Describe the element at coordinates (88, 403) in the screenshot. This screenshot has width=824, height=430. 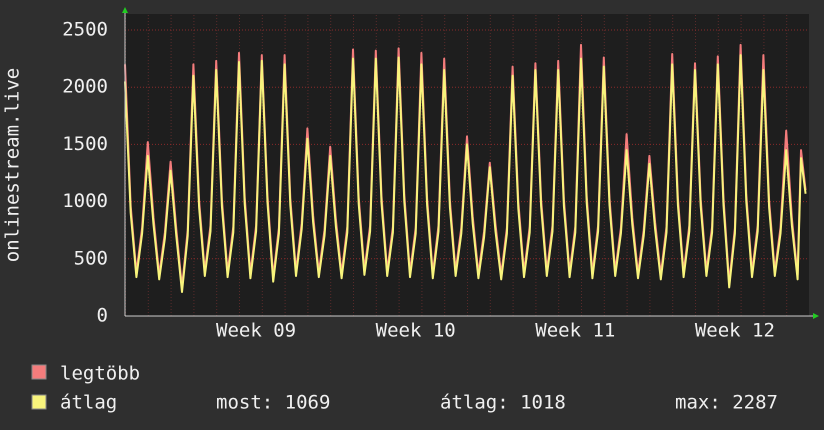
I see `legend-label: átlag` at that location.